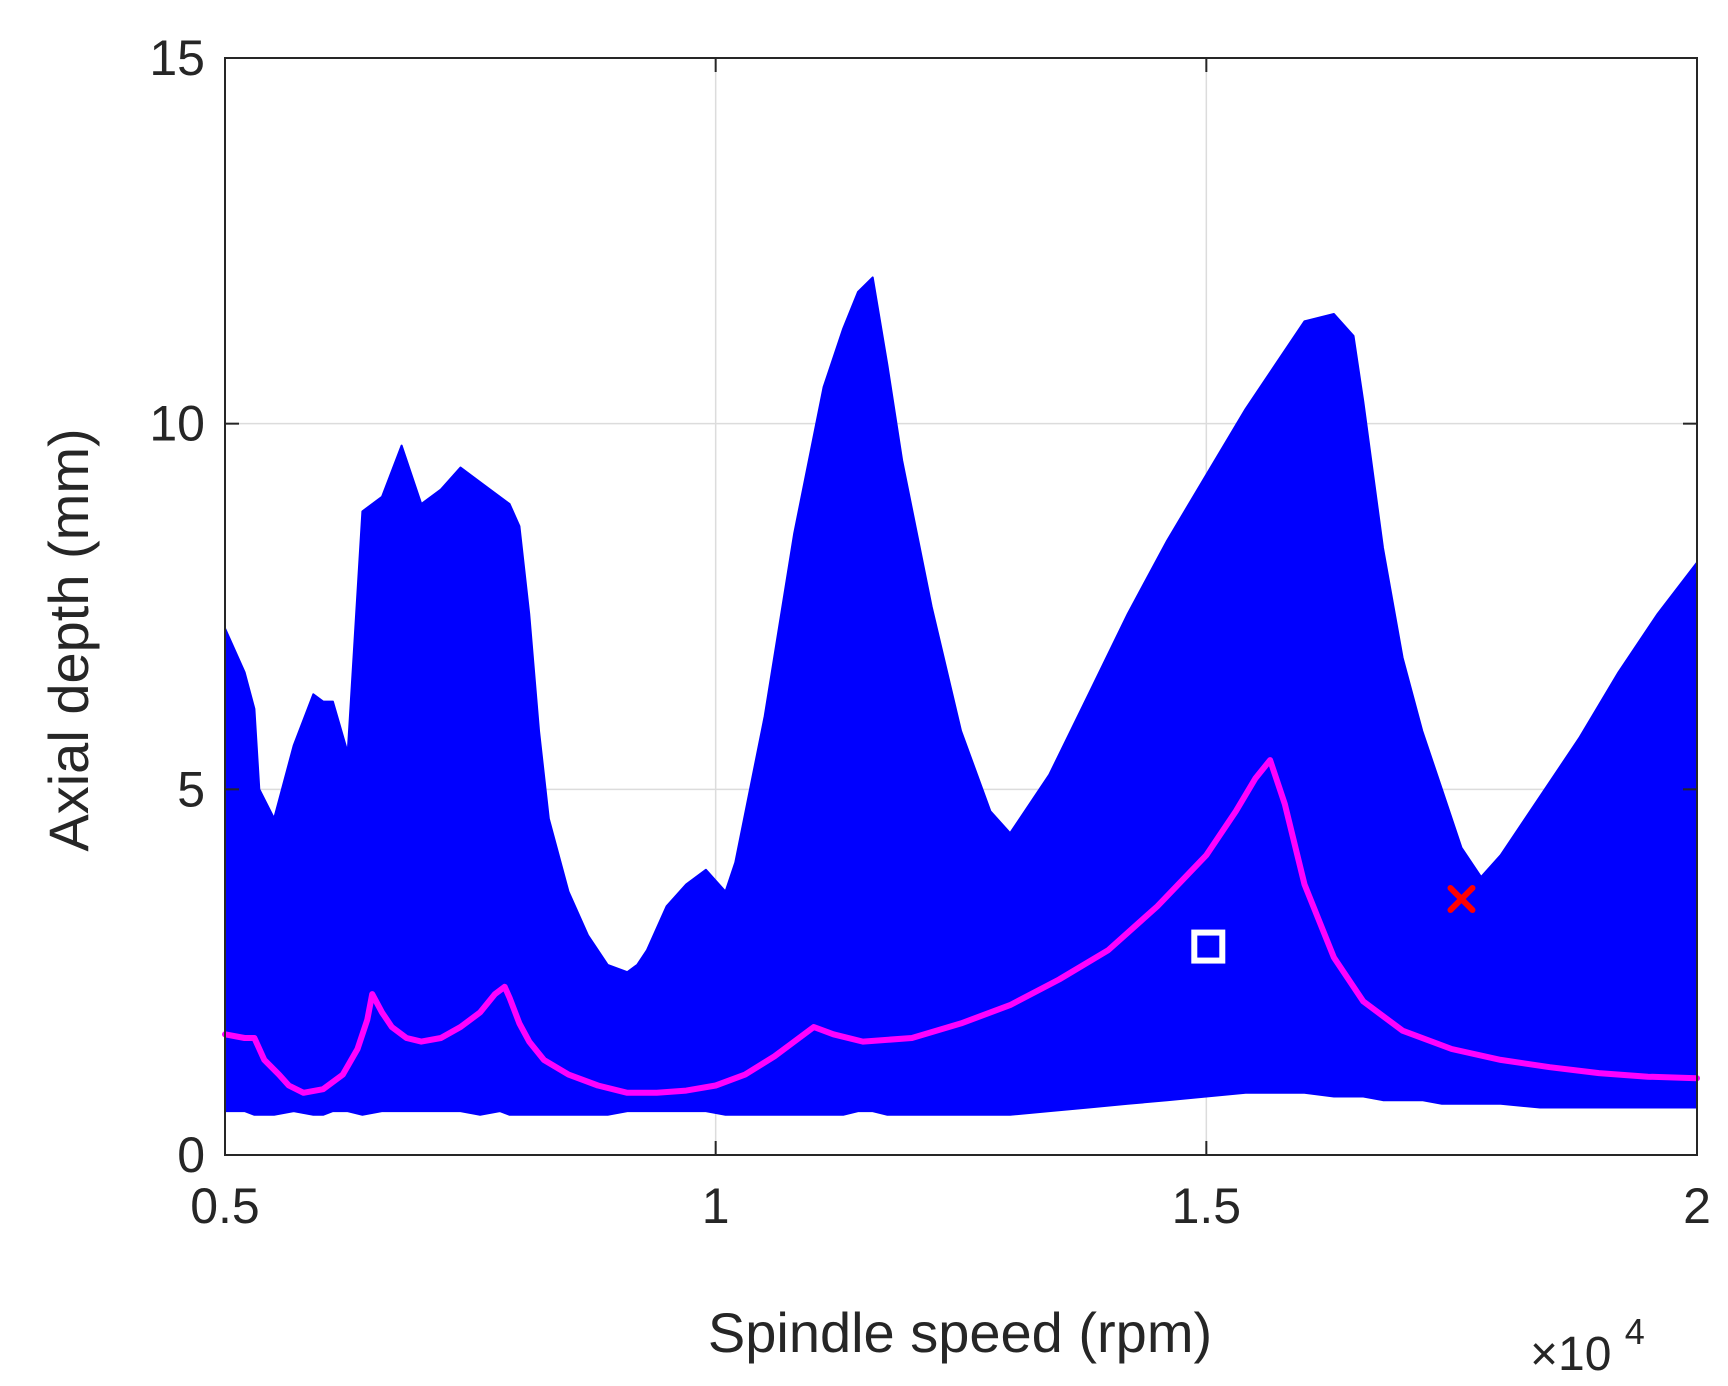 The height and width of the screenshot is (1386, 1728). What do you see at coordinates (1635, 1331) in the screenshot?
I see `x-multiplier-exponent: 4` at bounding box center [1635, 1331].